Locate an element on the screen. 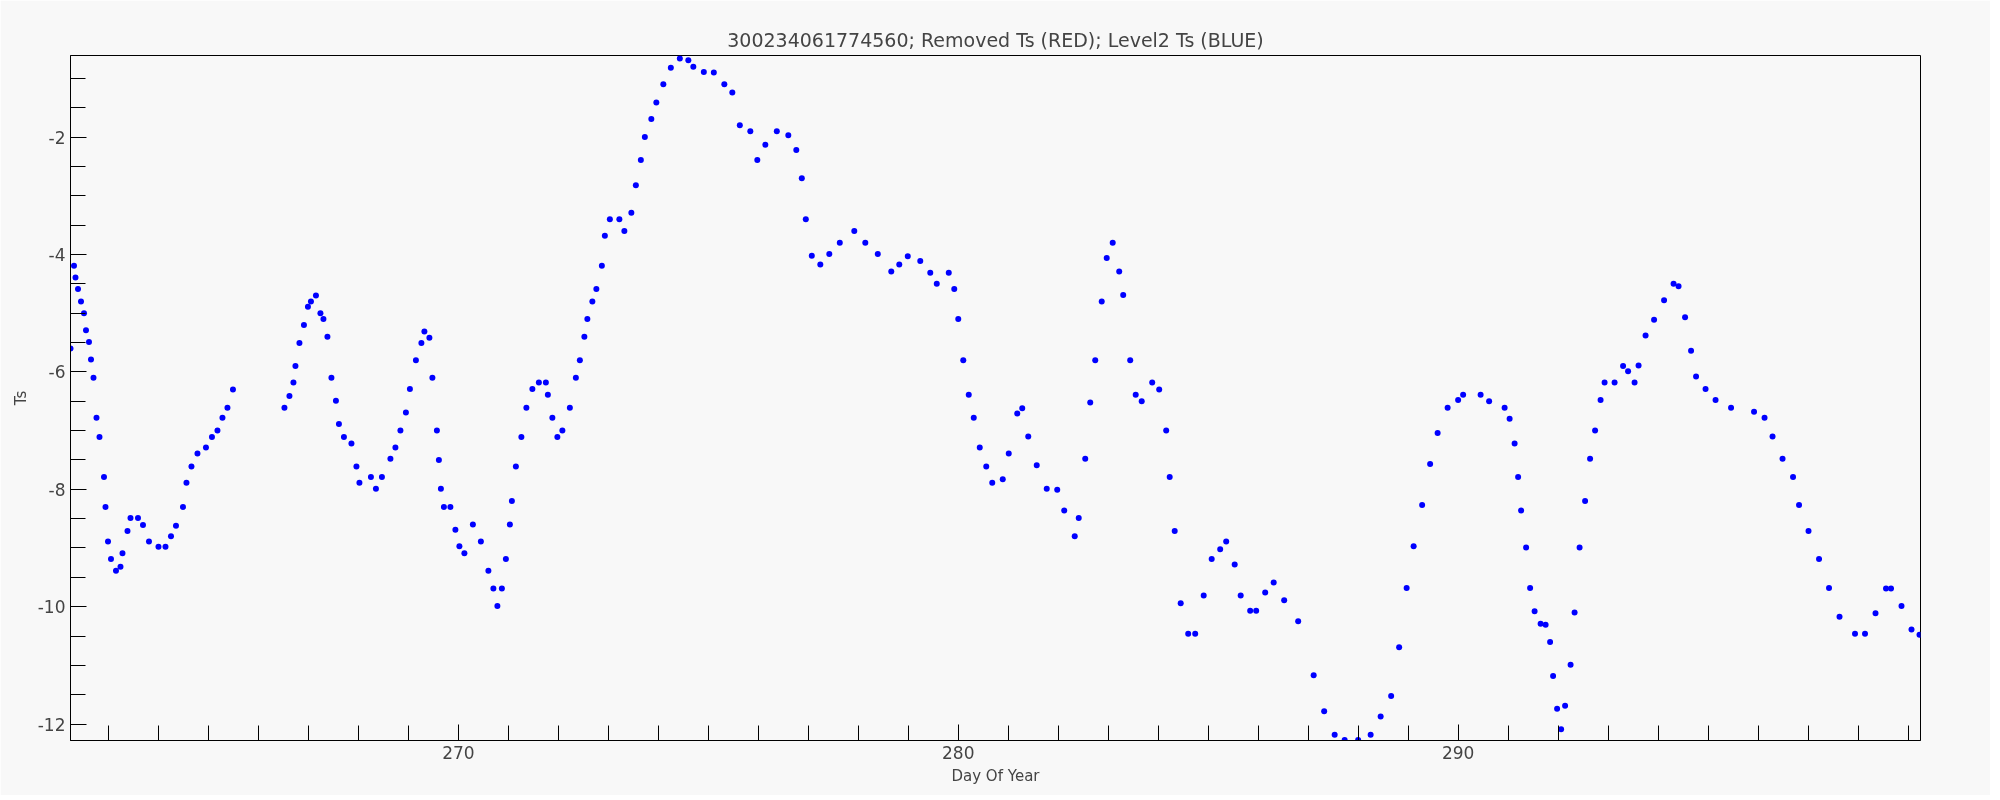 This screenshot has height=800, width=2000. x-axis-title: Day Of Year is located at coordinates (996, 775).